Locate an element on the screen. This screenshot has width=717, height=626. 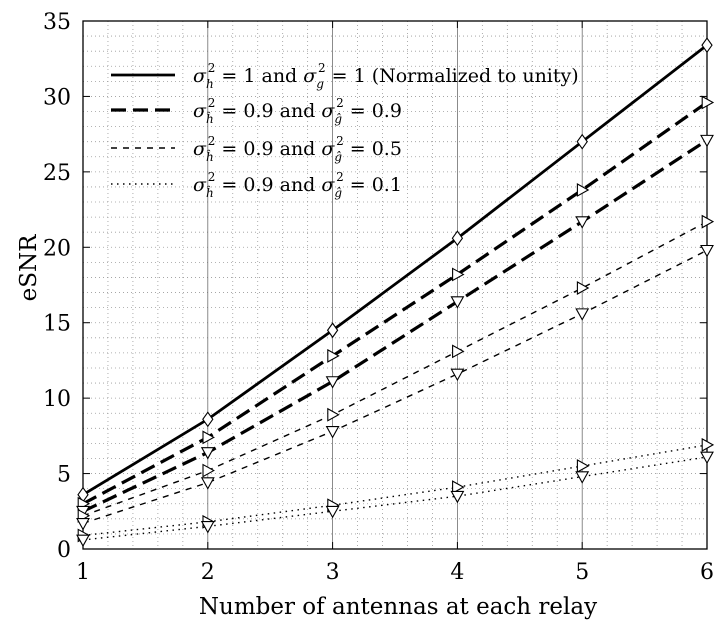
y-tick-label: 5 is located at coordinates (64, 475).